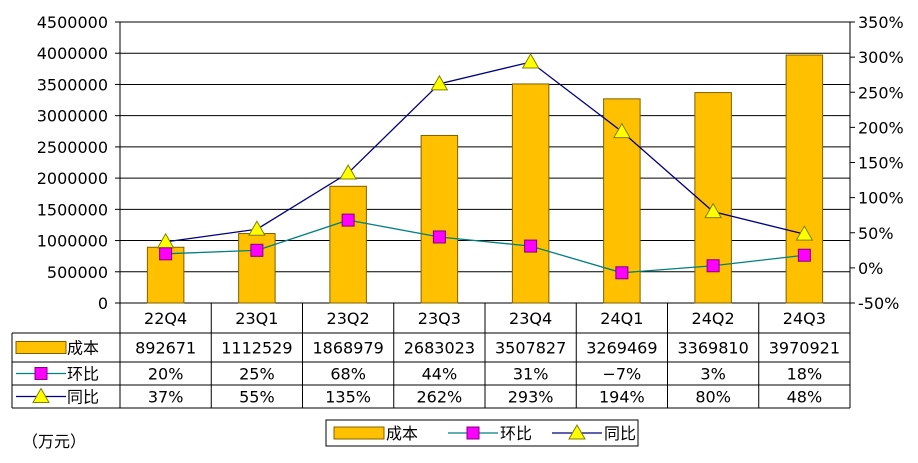 This screenshot has height=463, width=918. Describe the element at coordinates (348, 397) in the screenshot. I see `table-cell: 135%` at that location.